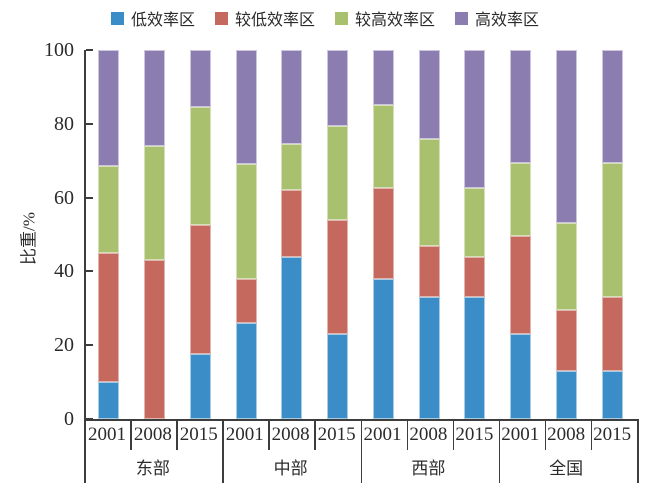 Image resolution: width=650 pixels, height=502 pixels. What do you see at coordinates (325, 18) in the screenshot?
I see `legend: 低效率区 较低效率区 较高效率区 高效率区` at bounding box center [325, 18].